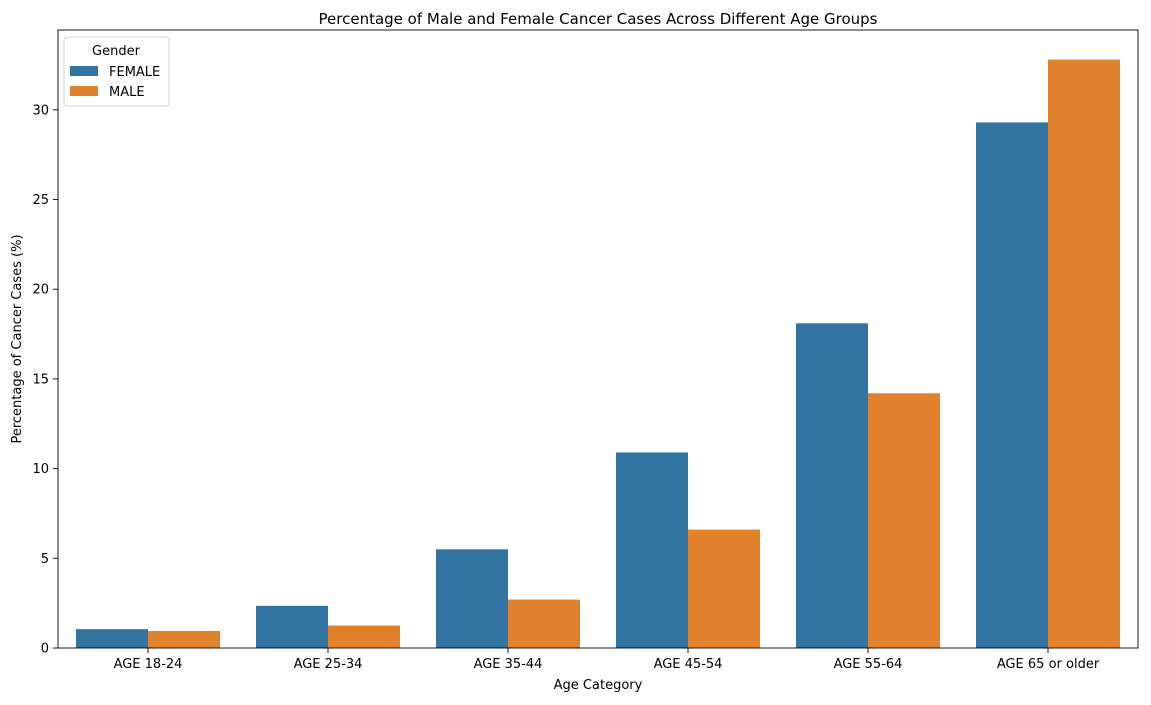 Image resolution: width=1151 pixels, height=705 pixels. Describe the element at coordinates (508, 664) in the screenshot. I see `x-tick-label: AGE 35-44` at that location.